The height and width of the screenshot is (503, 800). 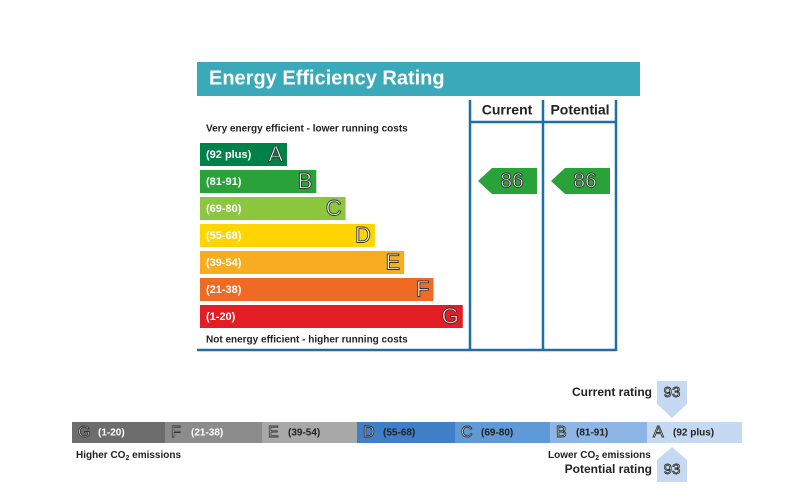 I want to click on band-range: (55-68), so click(x=224, y=236).